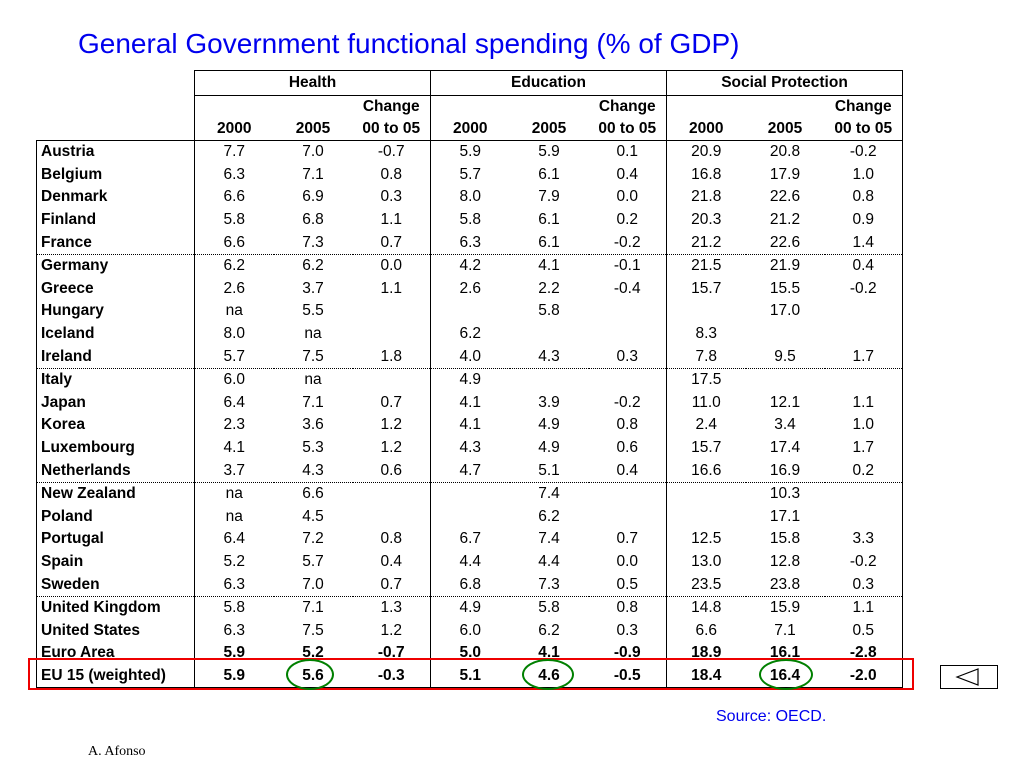  I want to click on country-name: Korea, so click(115, 425).